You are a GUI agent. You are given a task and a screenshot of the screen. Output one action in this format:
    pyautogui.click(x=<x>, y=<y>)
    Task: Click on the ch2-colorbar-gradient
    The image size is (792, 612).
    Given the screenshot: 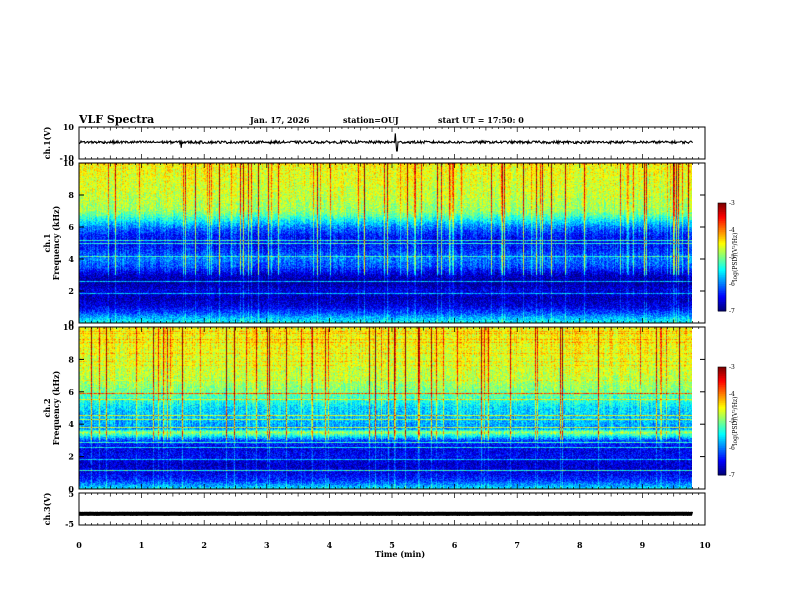 What is the action you would take?
    pyautogui.click(x=722, y=421)
    